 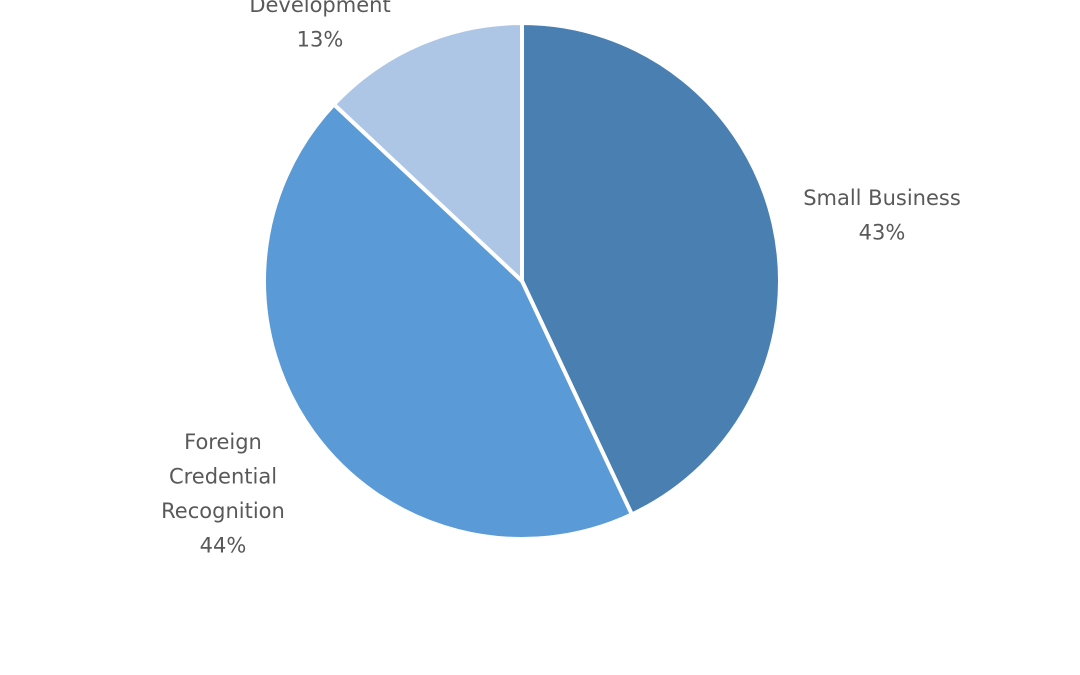 I want to click on slice-category-label: Foreign, so click(x=223, y=442).